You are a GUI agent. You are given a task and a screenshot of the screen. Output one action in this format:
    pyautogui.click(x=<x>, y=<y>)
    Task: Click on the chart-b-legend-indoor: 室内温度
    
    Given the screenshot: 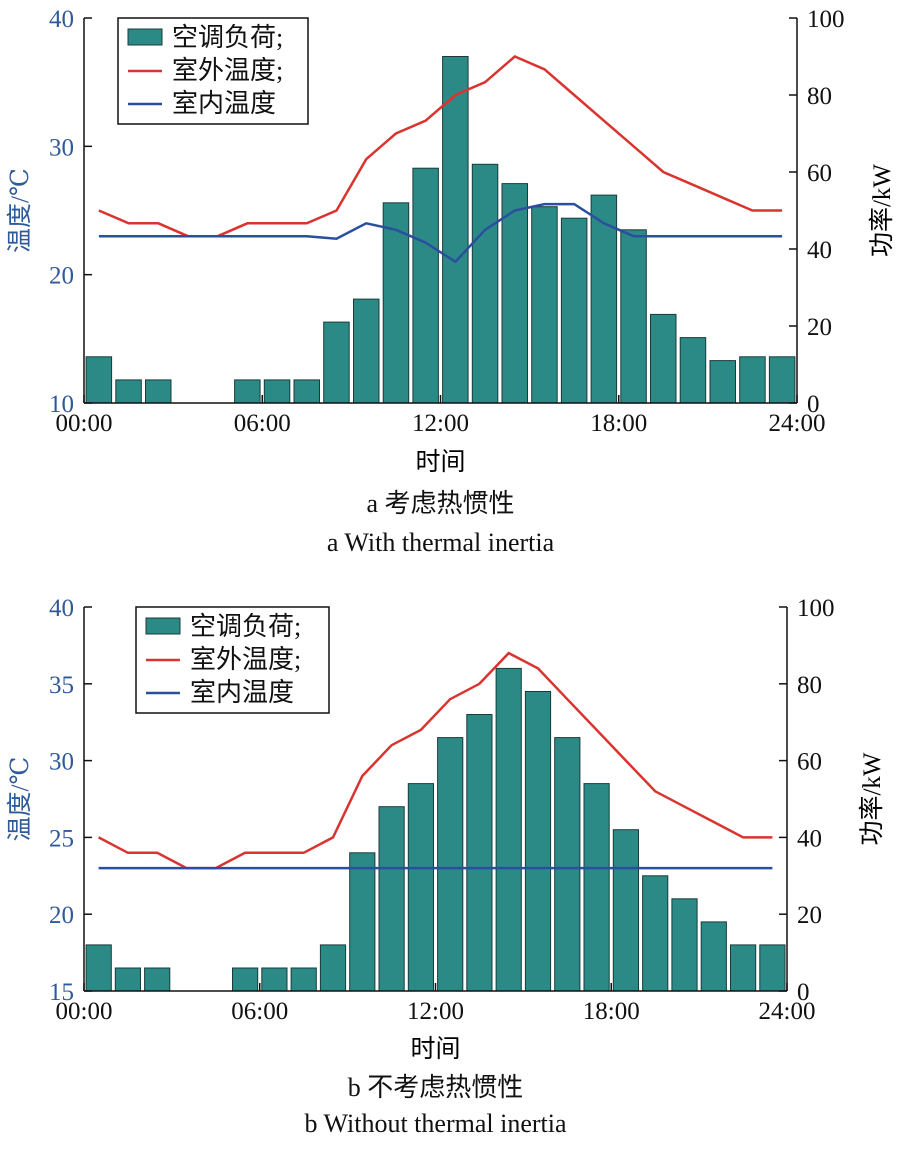 What is the action you would take?
    pyautogui.click(x=242, y=692)
    